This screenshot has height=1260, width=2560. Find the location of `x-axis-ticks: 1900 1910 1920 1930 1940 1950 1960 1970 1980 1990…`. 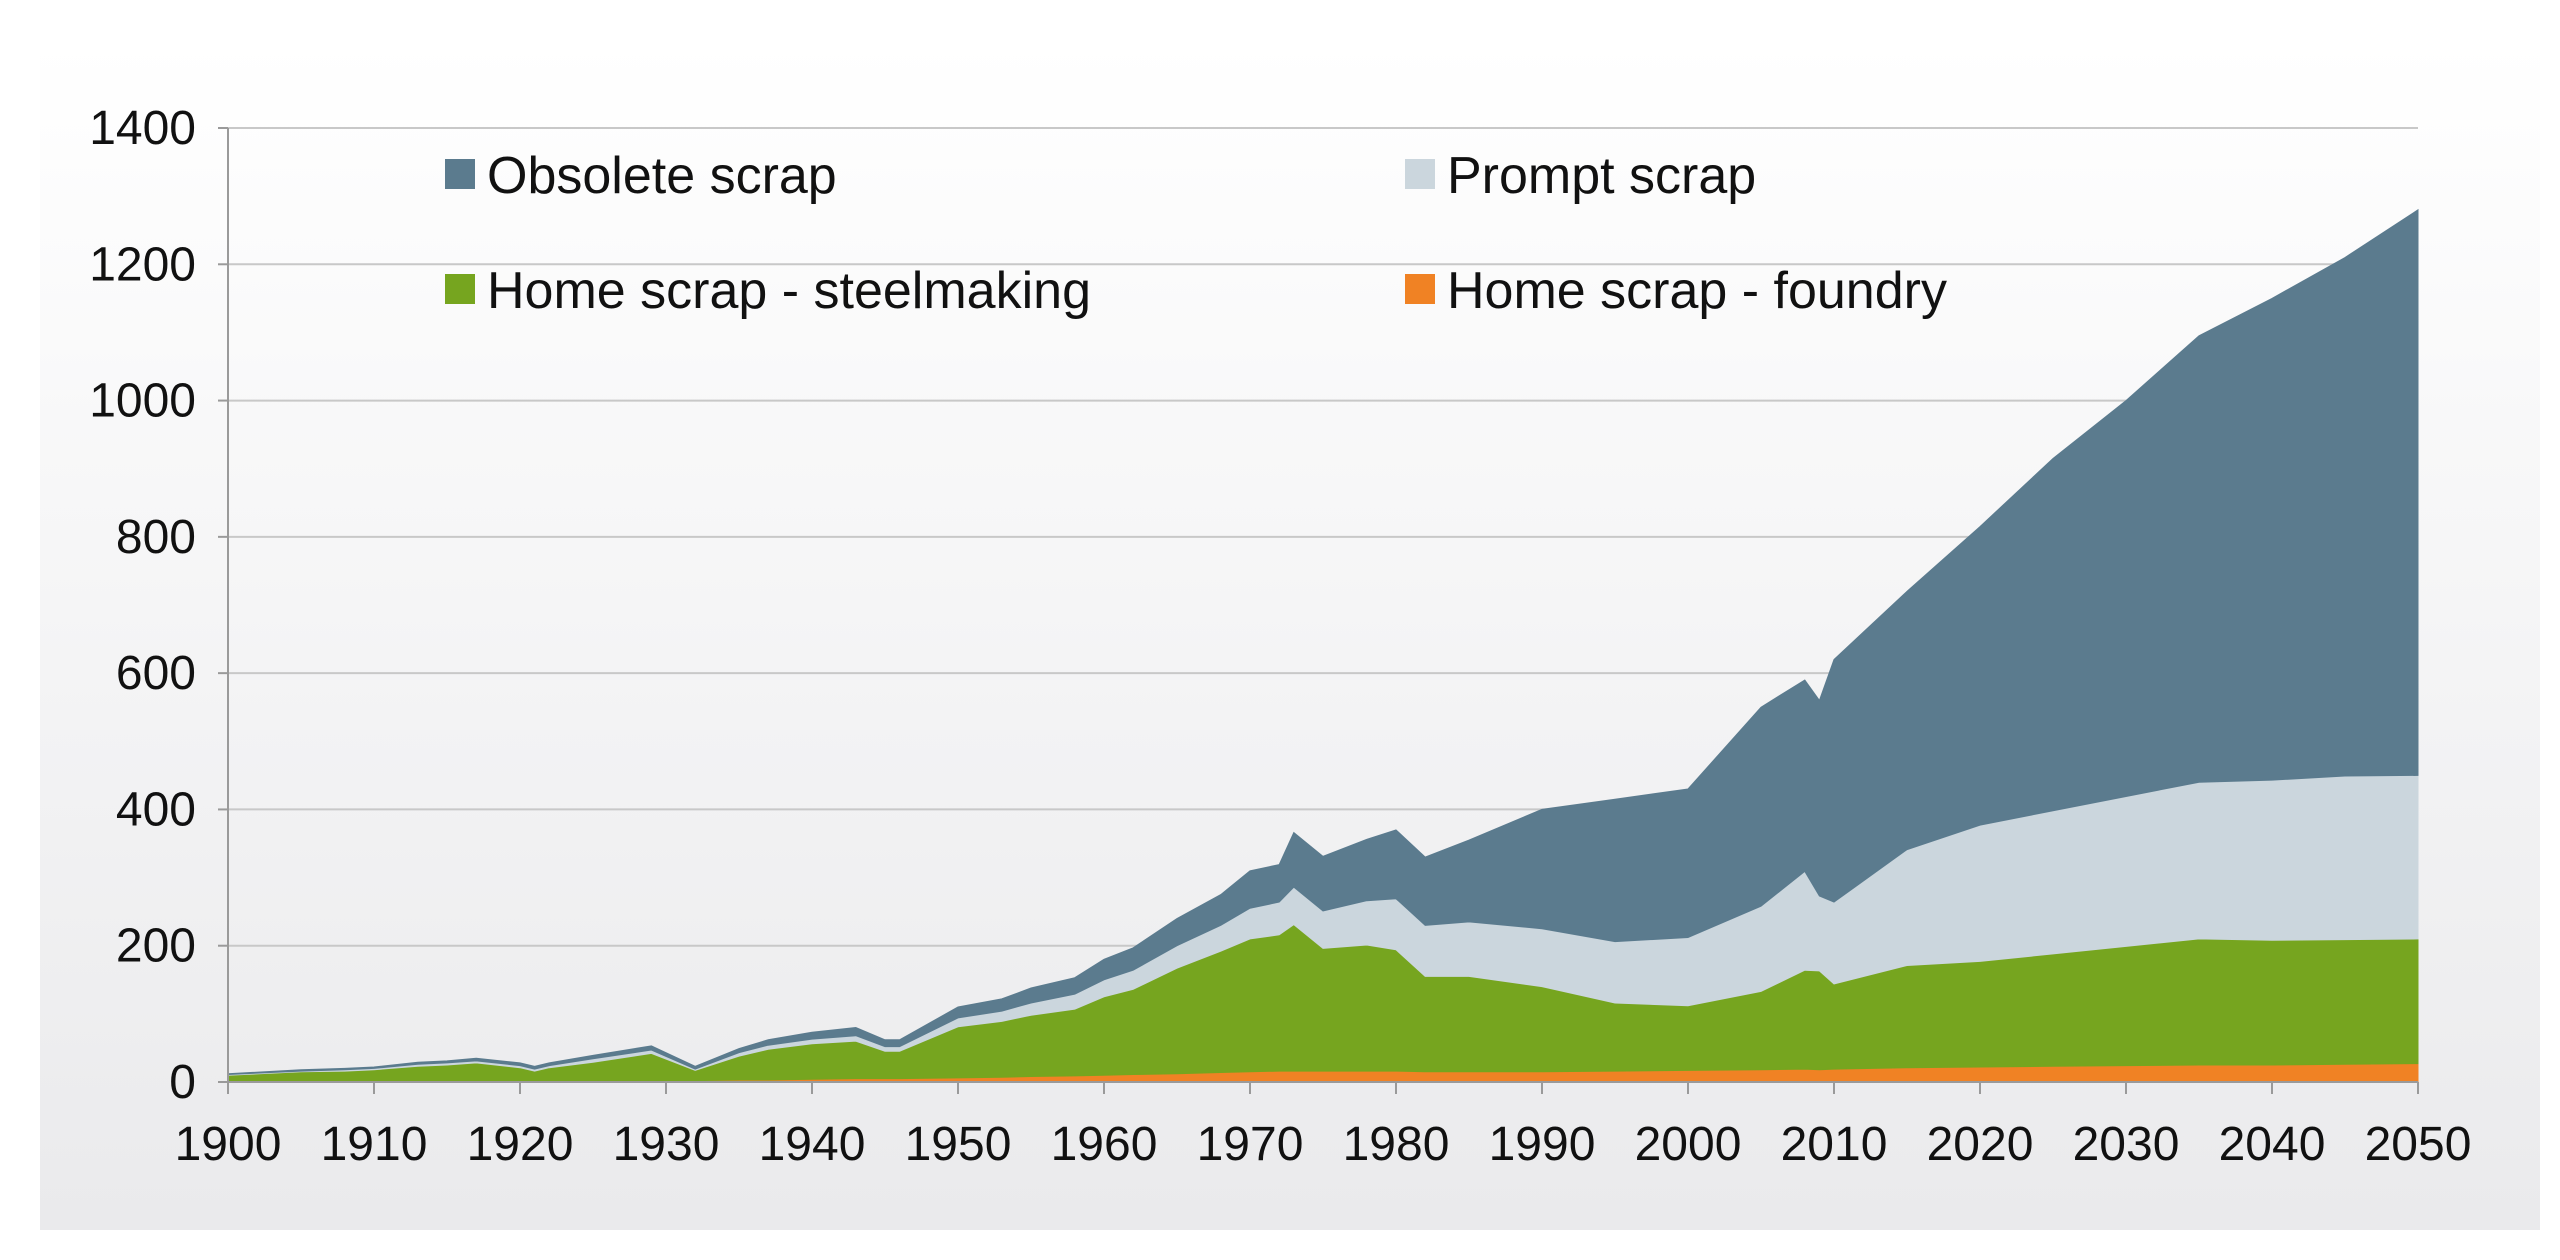

x-axis-ticks: 1900 1910 1920 1930 1940 1950 1960 1970 1980 1990… is located at coordinates (1323, 1126).